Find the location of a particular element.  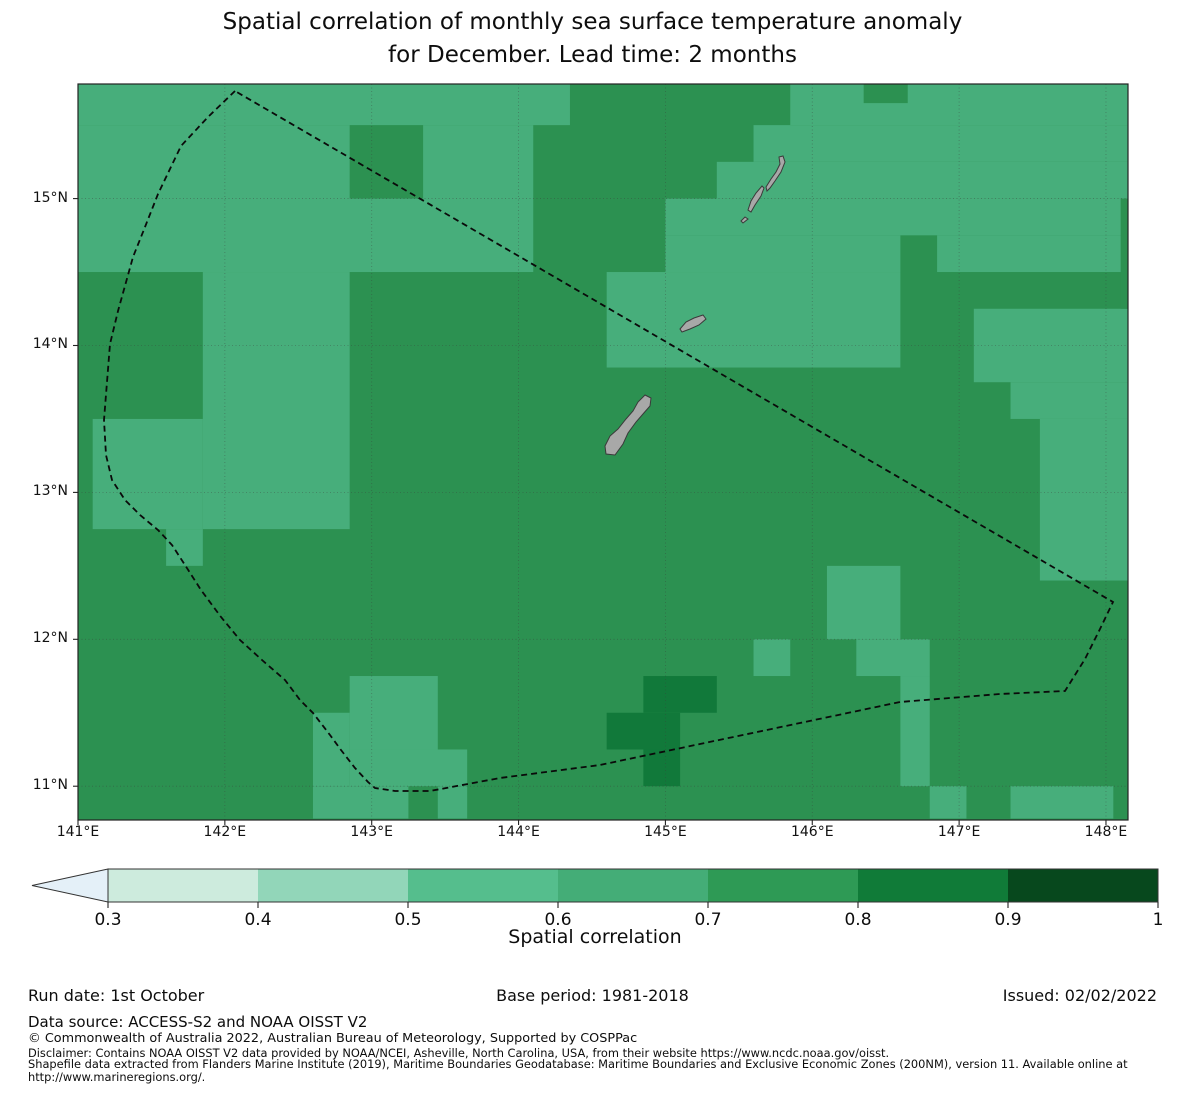

y-axis-tick-label: 13°N is located at coordinates (50, 491).